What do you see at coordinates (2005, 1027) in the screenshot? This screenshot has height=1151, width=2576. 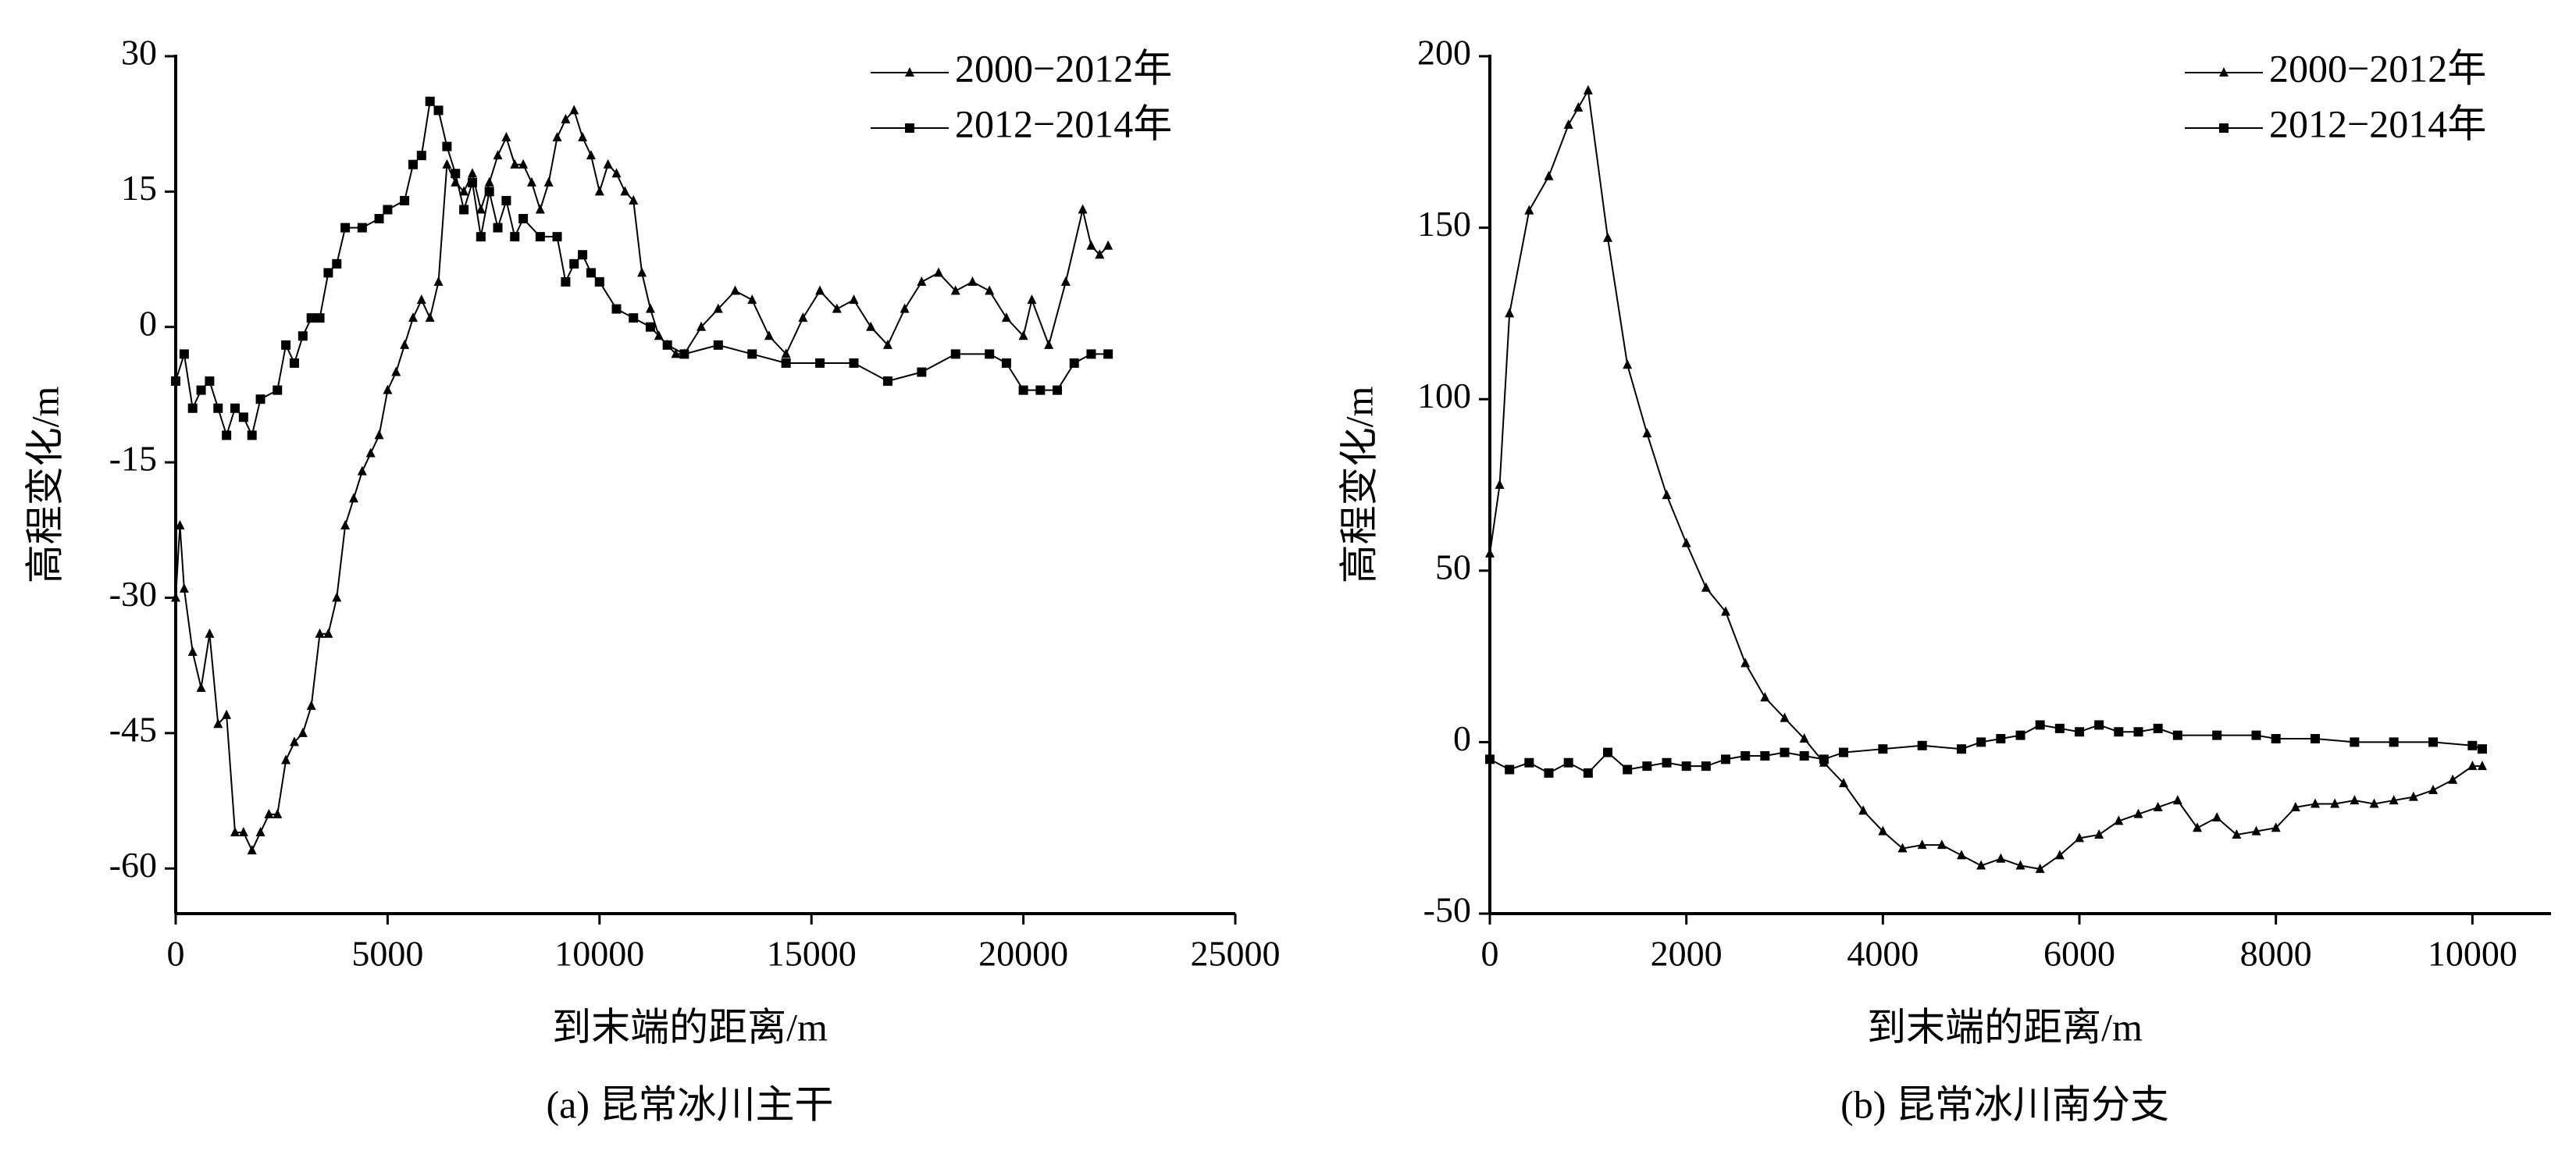 I see `x-axis-label: 到末端的距离/m` at bounding box center [2005, 1027].